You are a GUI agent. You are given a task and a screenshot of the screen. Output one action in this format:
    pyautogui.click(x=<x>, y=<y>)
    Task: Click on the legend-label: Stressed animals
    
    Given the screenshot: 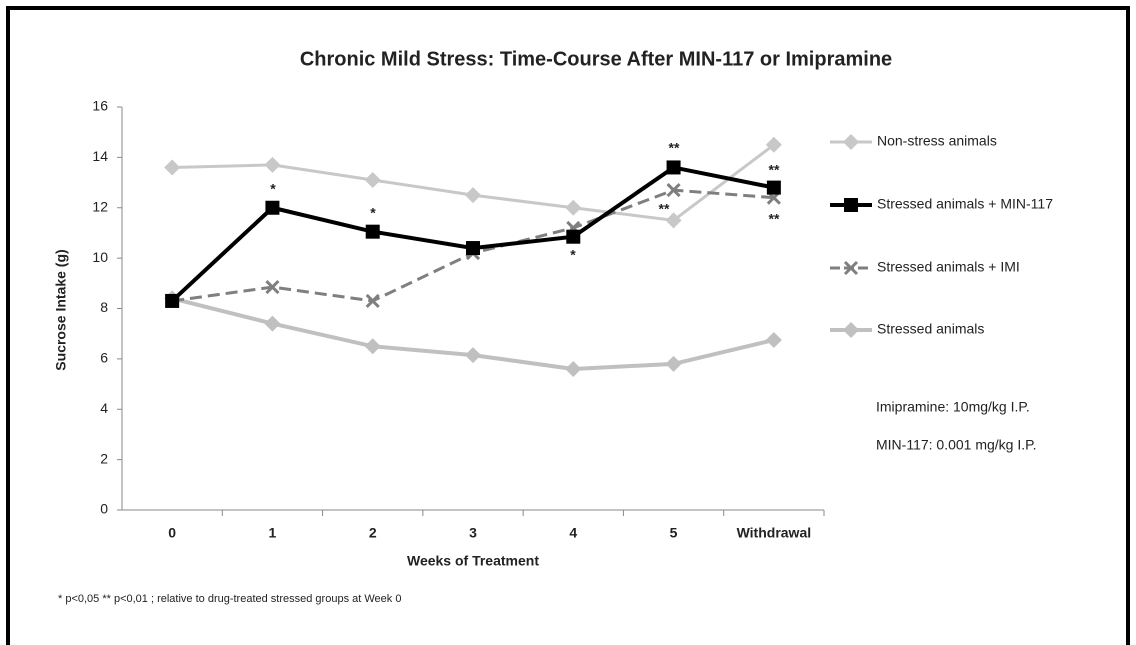 What is the action you would take?
    pyautogui.click(x=930, y=329)
    